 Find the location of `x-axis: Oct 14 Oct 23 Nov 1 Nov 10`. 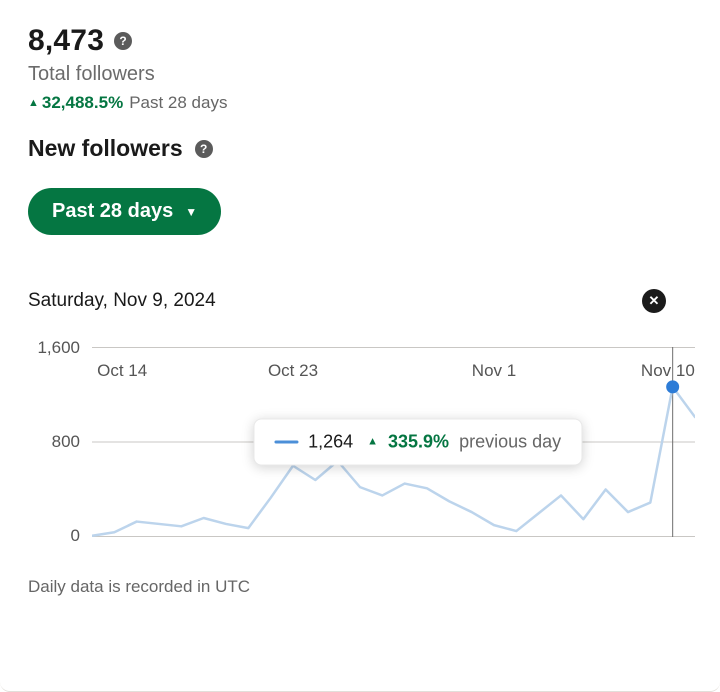

x-axis: Oct 14 Oct 23 Nov 1 Nov 10 is located at coordinates (393, 369).